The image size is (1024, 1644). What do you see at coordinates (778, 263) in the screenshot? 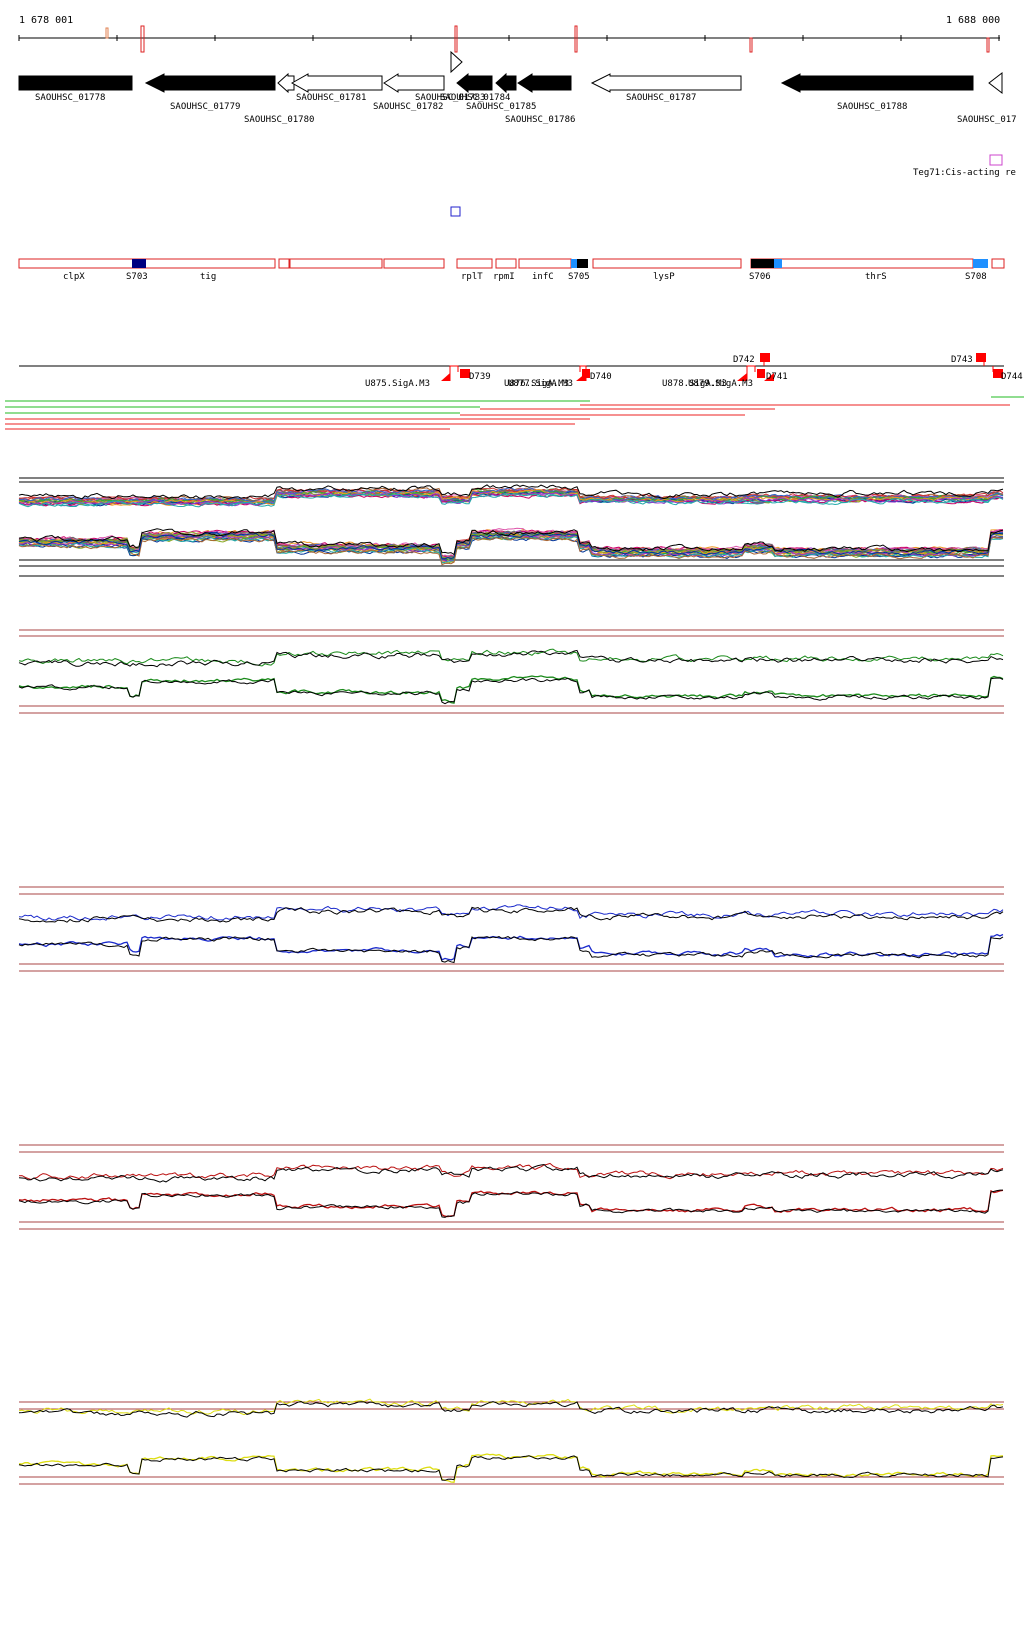
I see `sigma-site-S706b` at bounding box center [778, 263].